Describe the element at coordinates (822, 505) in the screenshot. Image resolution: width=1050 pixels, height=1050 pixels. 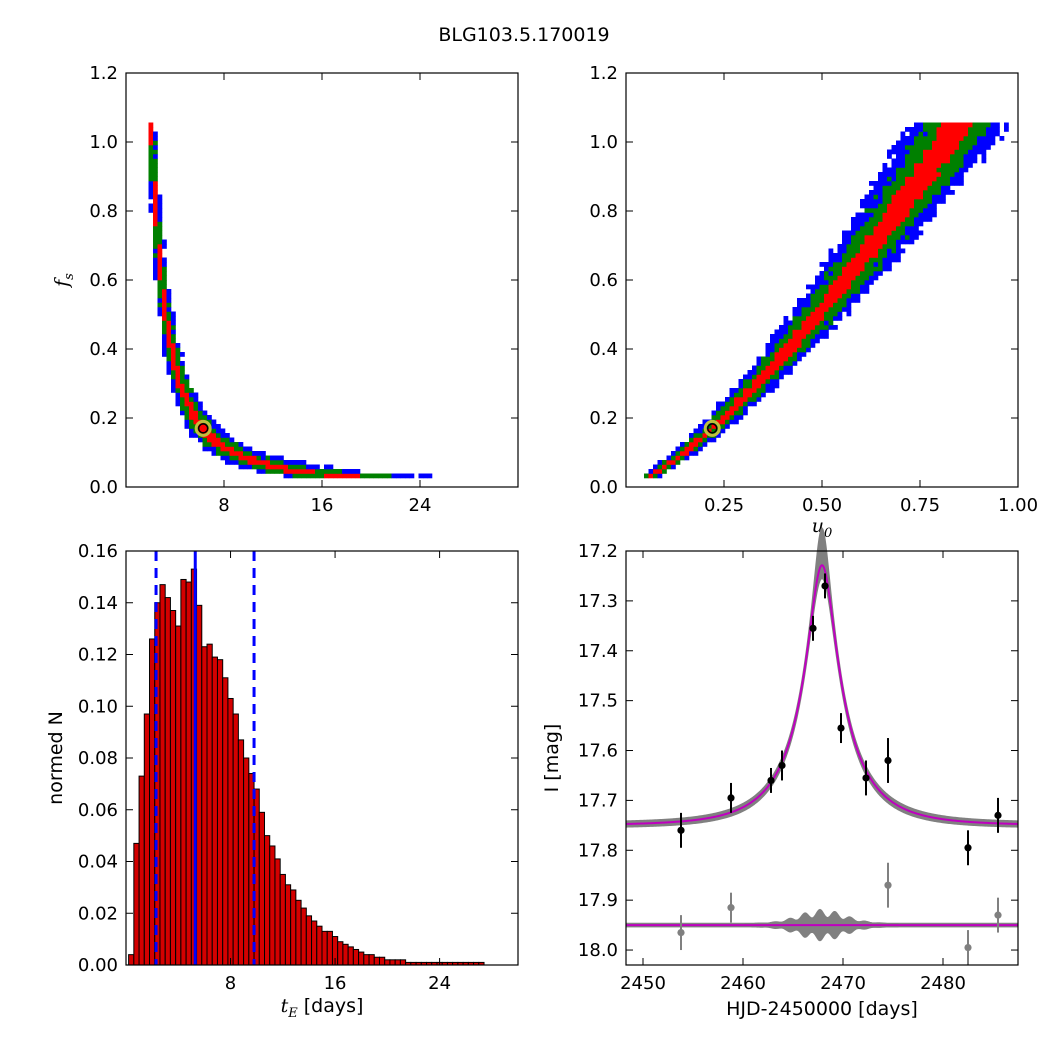
I see `x-tick-label: 0.50` at that location.